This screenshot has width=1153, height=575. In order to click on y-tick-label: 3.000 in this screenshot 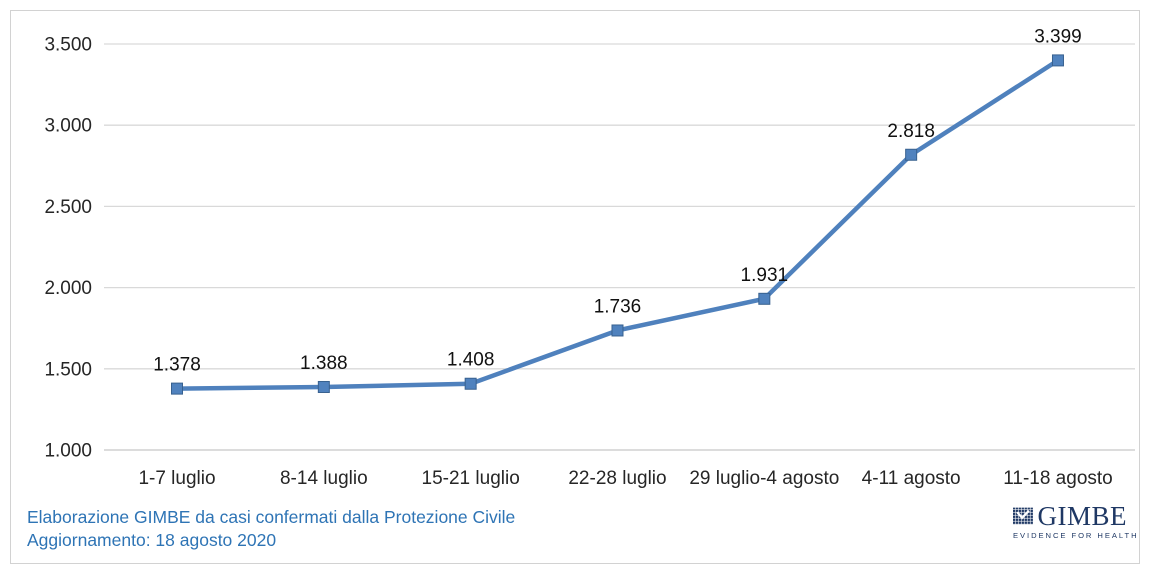, I will do `click(68, 126)`.